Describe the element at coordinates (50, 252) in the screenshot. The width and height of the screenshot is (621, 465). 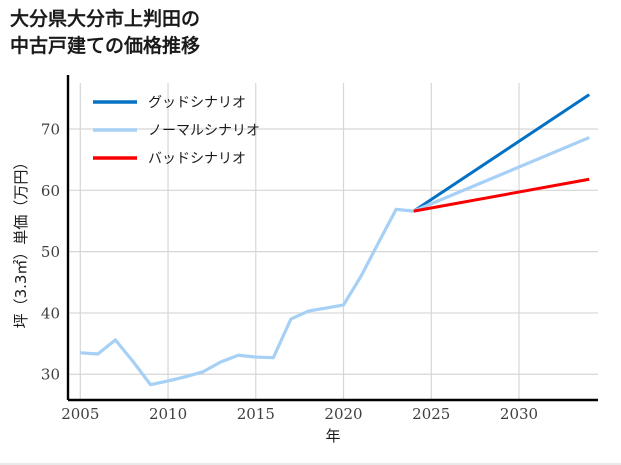
I see `y-tick-label: 50` at that location.